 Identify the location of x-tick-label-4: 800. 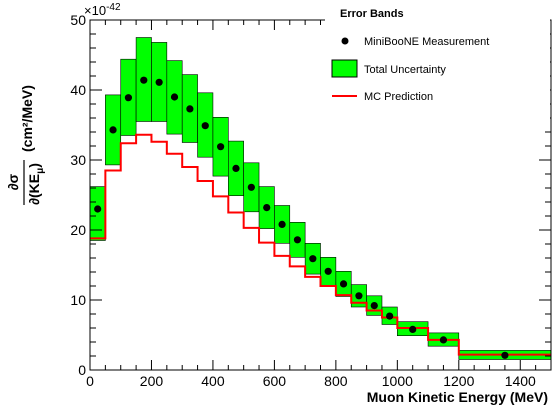
(336, 381).